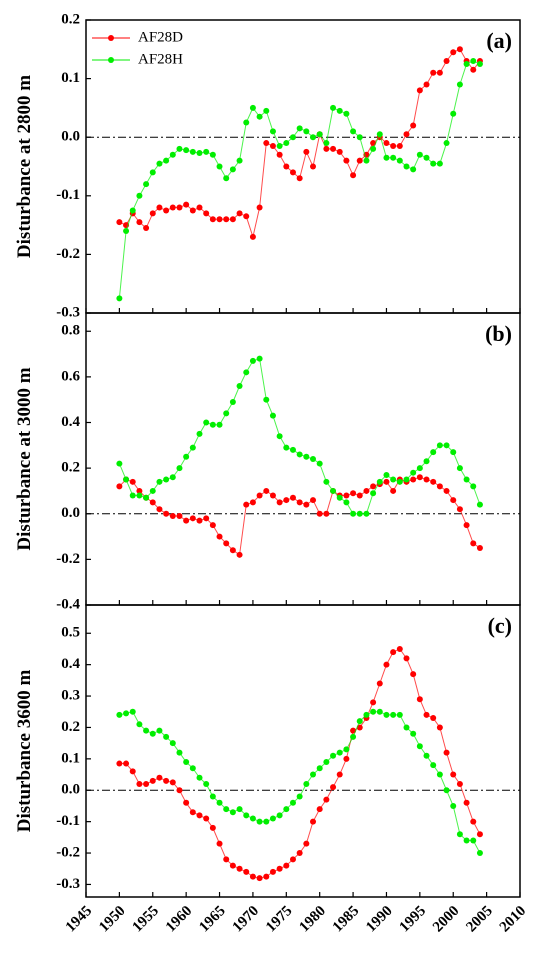  I want to click on y-tick-label: -0.2, so click(68, 254).